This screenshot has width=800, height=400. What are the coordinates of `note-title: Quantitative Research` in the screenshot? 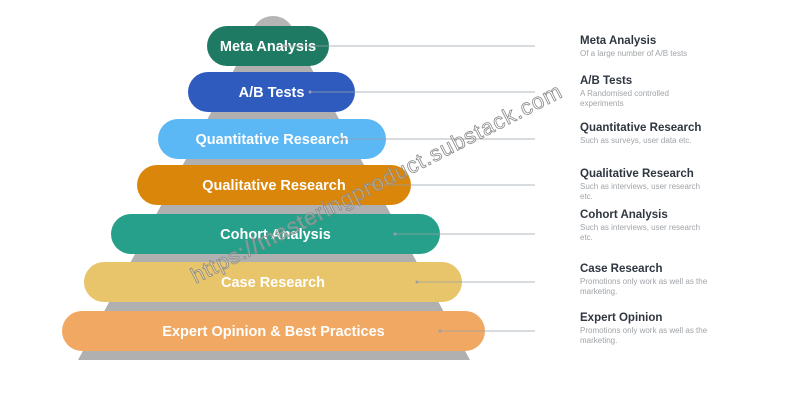 It's located at (641, 128).